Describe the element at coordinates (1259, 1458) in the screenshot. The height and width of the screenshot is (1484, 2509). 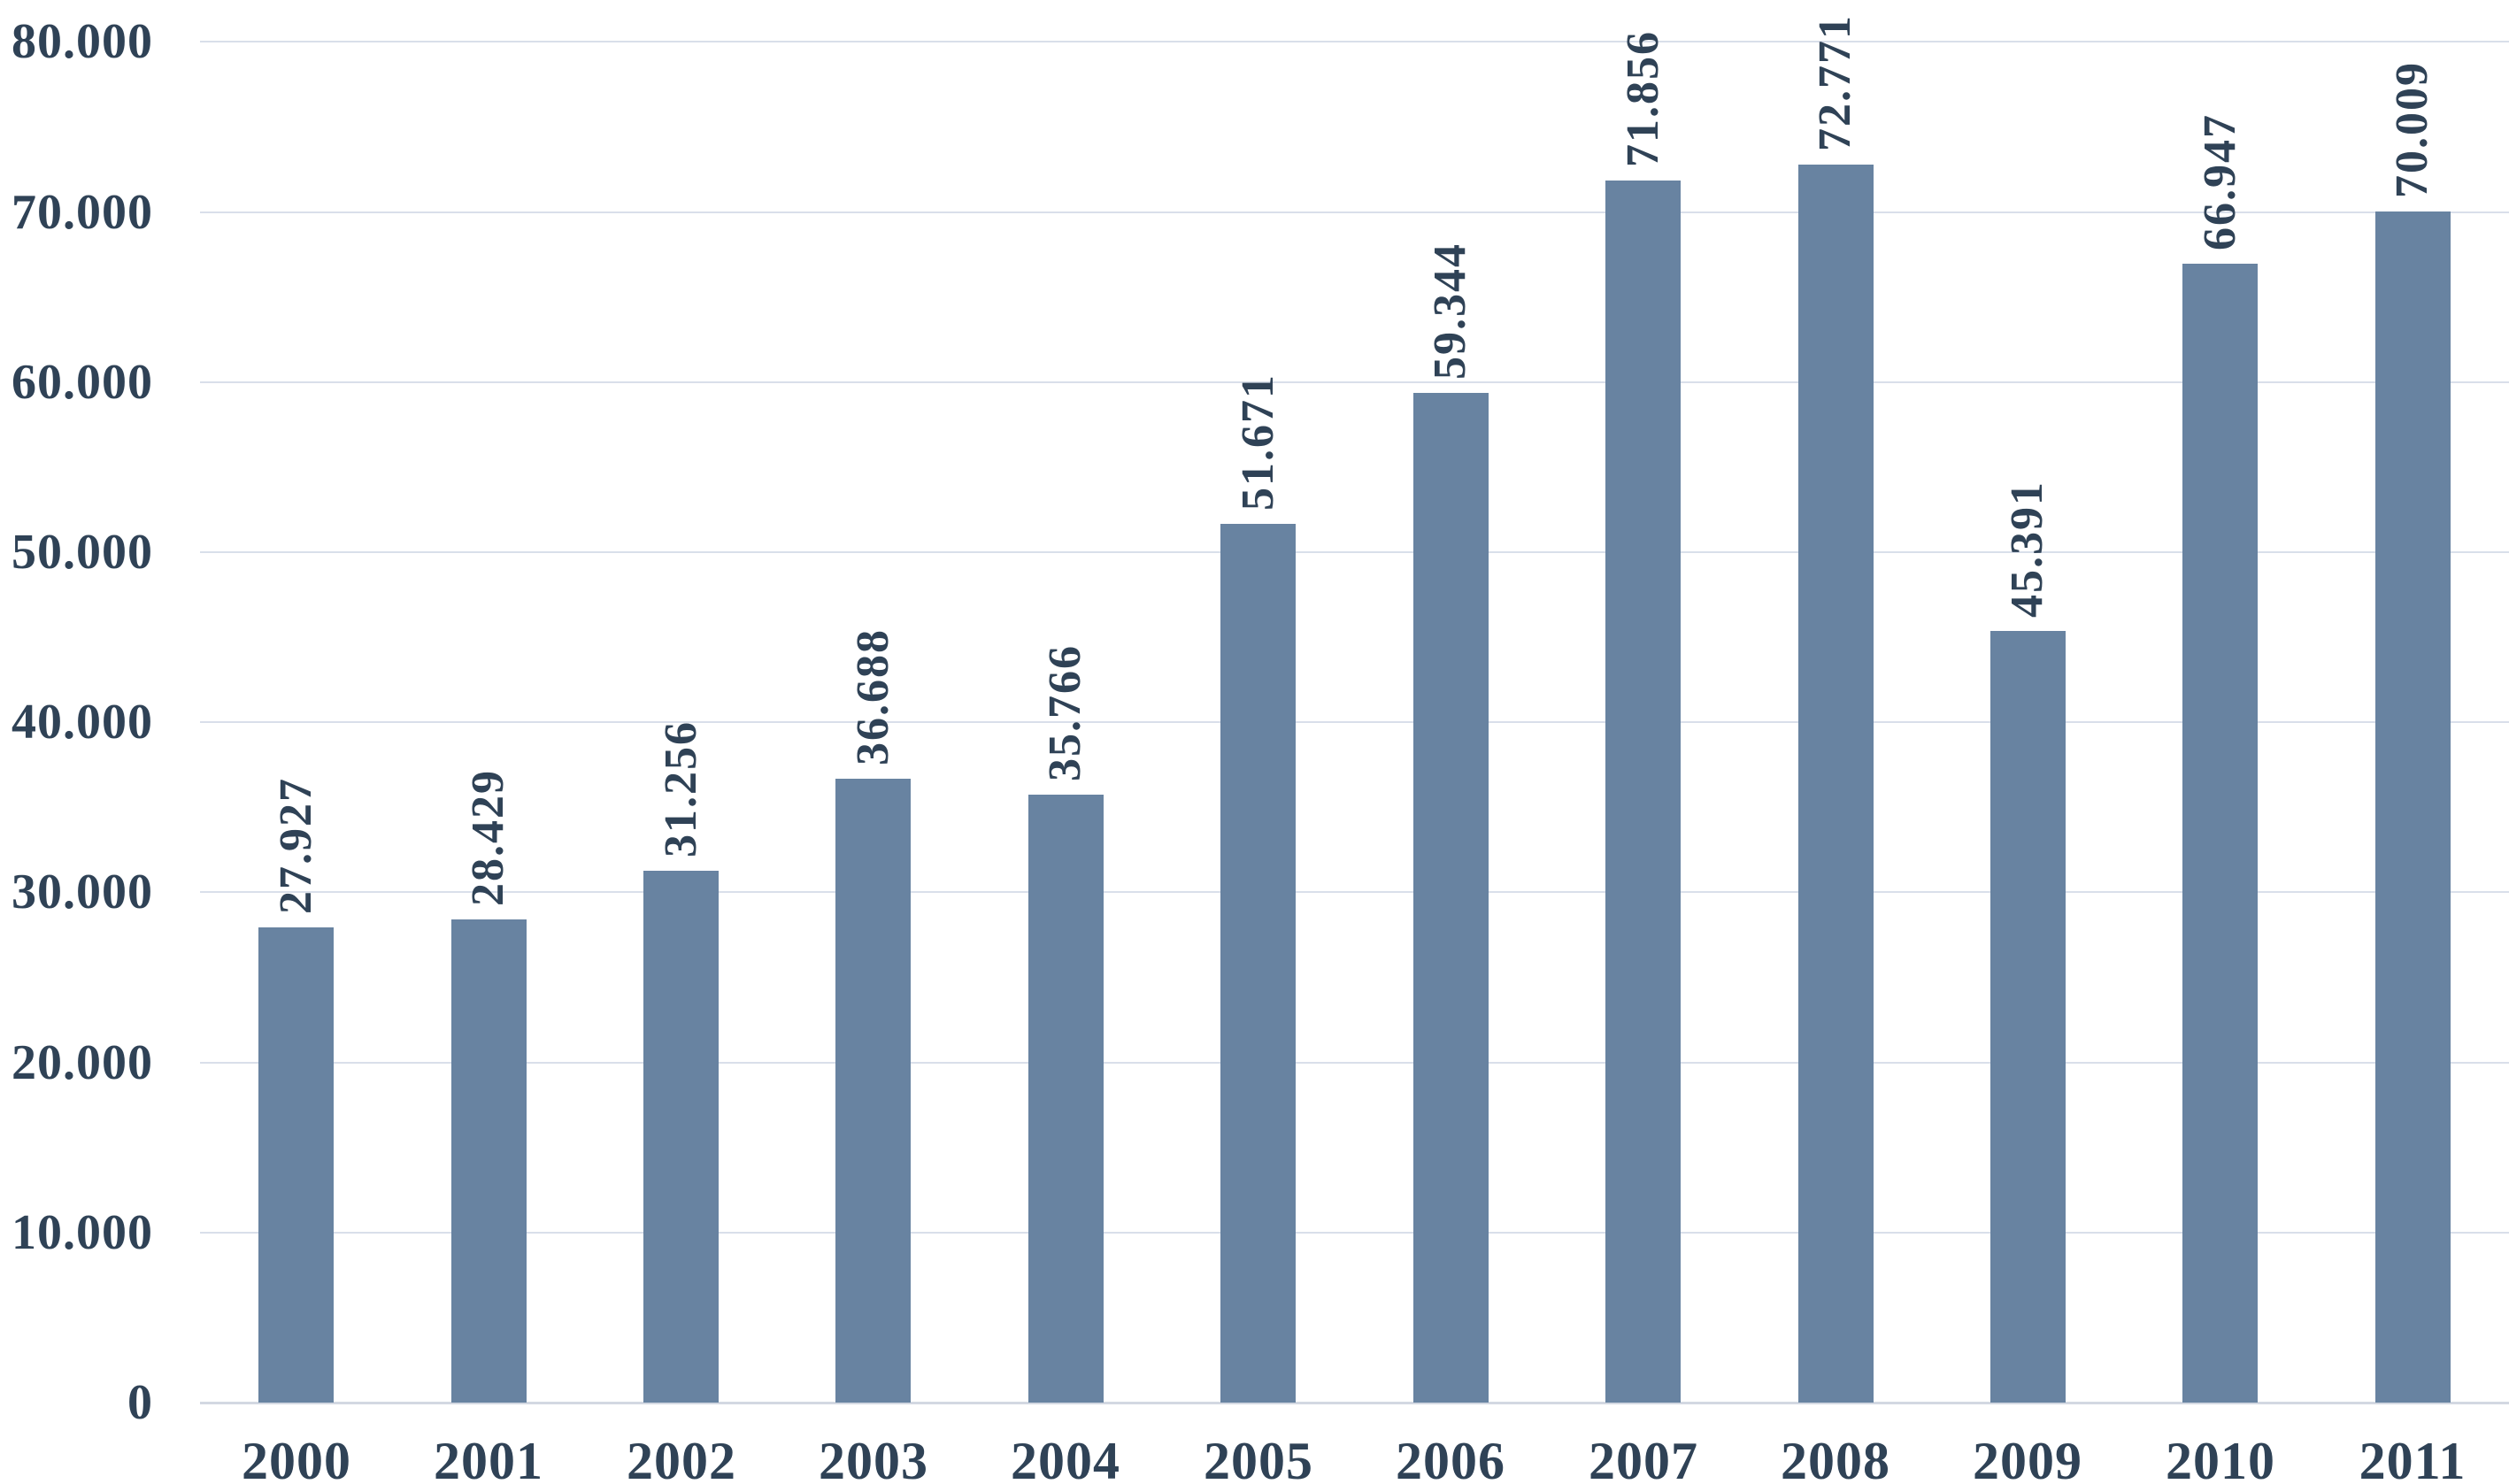
I see `x-axis-tick-label: 2005` at that location.